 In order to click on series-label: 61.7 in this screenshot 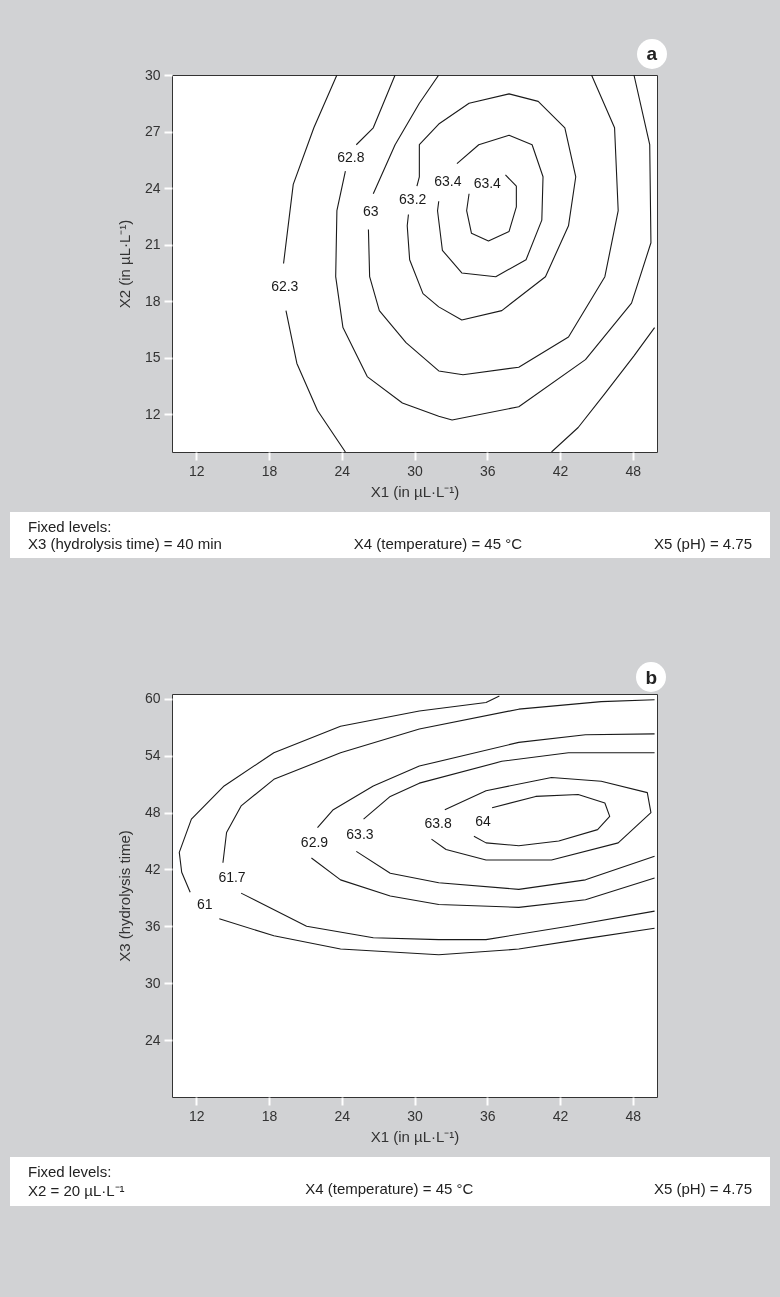, I will do `click(232, 876)`.